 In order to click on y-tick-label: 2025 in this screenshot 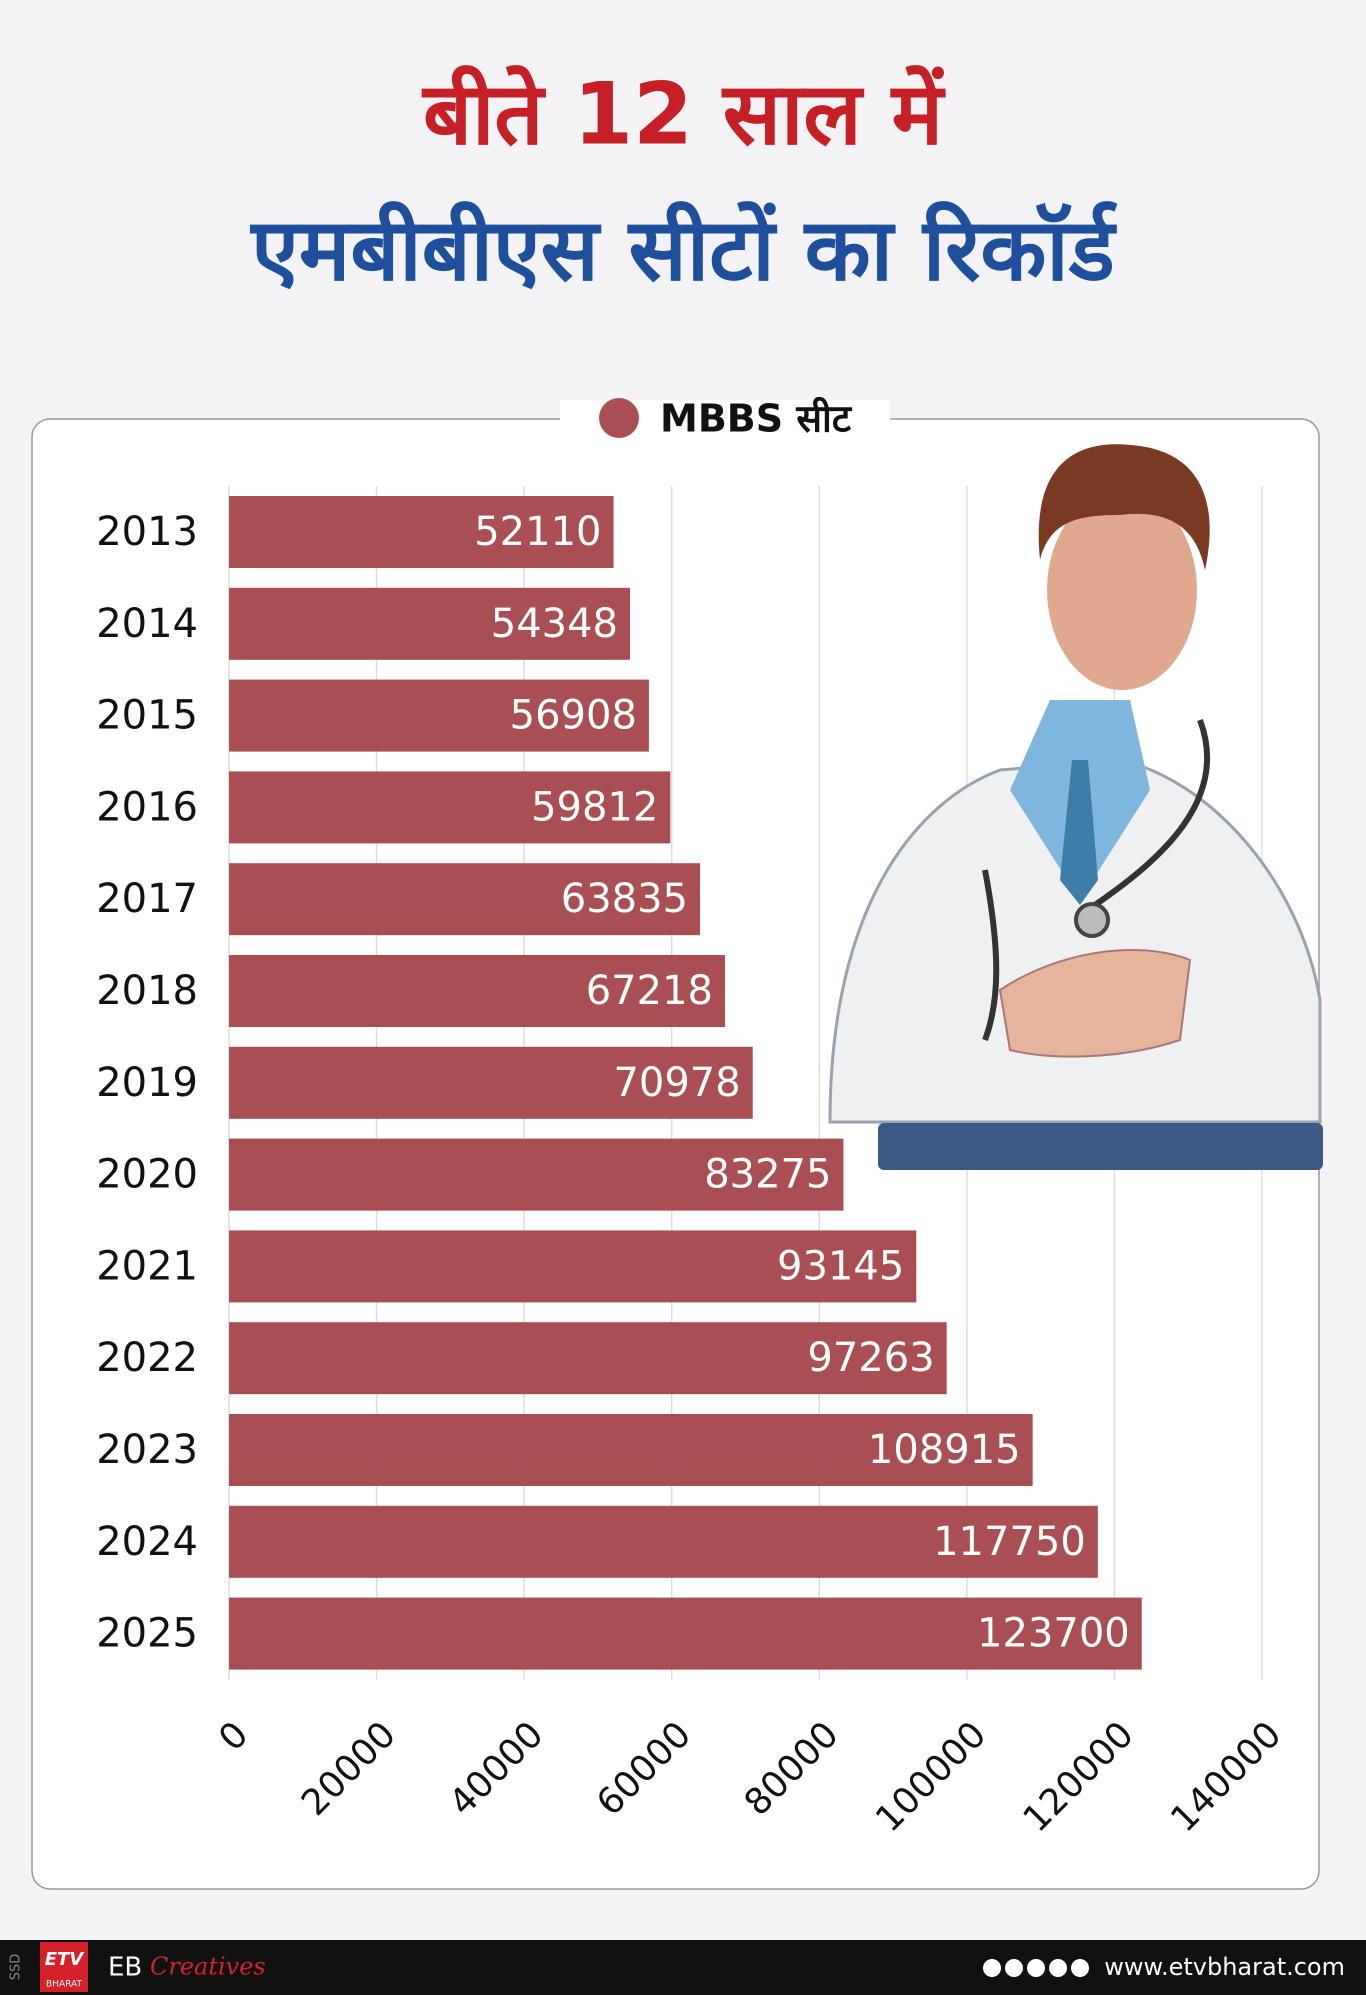, I will do `click(147, 1634)`.